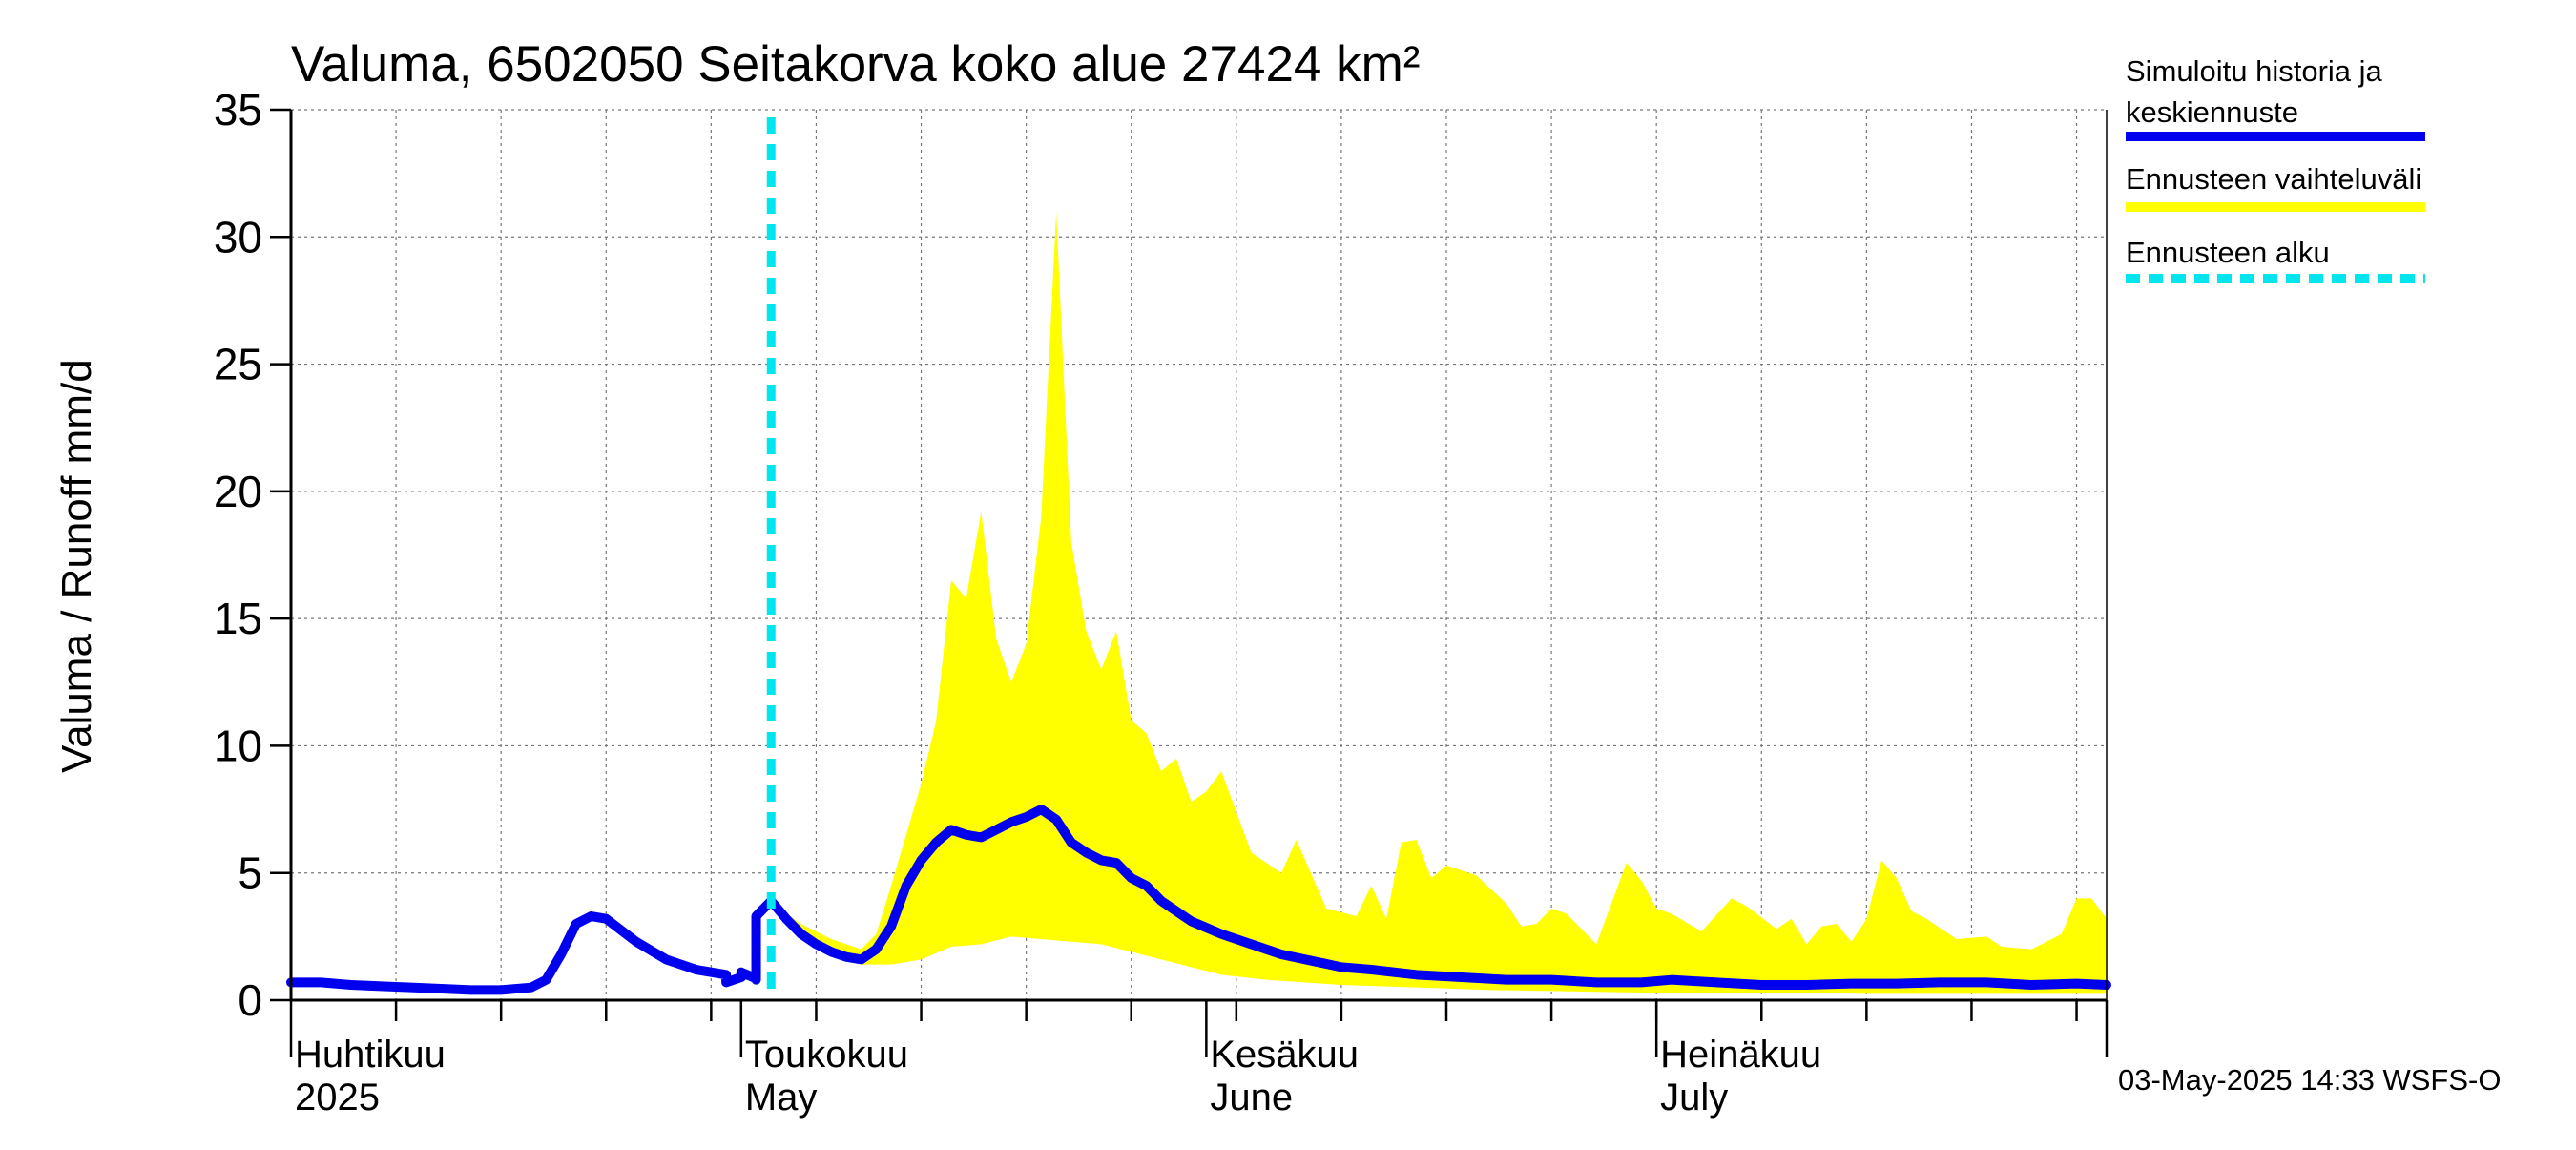 The width and height of the screenshot is (2576, 1150). What do you see at coordinates (238, 618) in the screenshot?
I see `y-tick-label: 15` at bounding box center [238, 618].